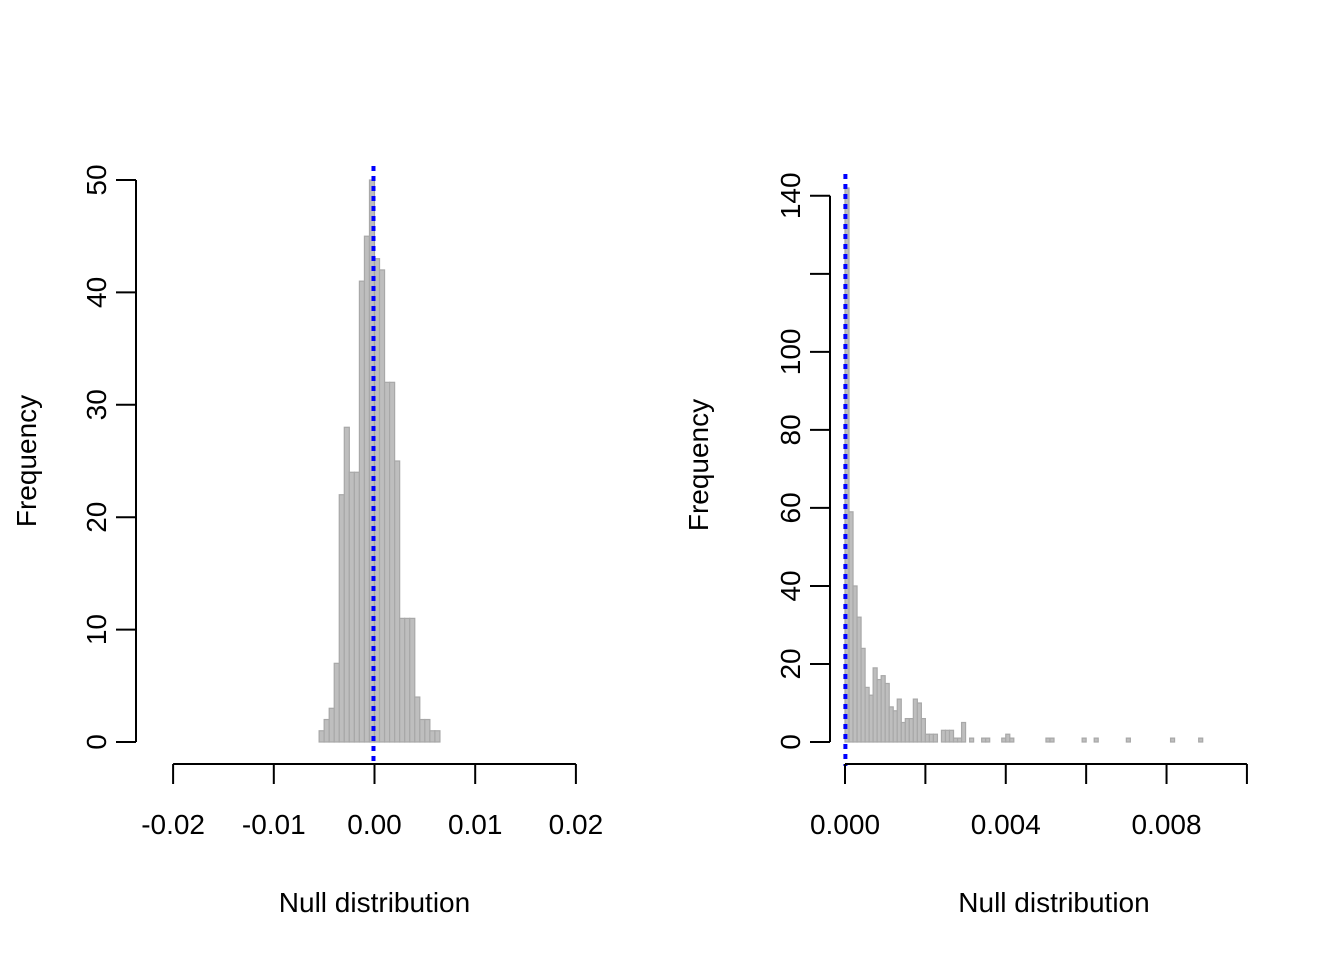  I want to click on x-tick-label: 0.008, so click(1166, 824).